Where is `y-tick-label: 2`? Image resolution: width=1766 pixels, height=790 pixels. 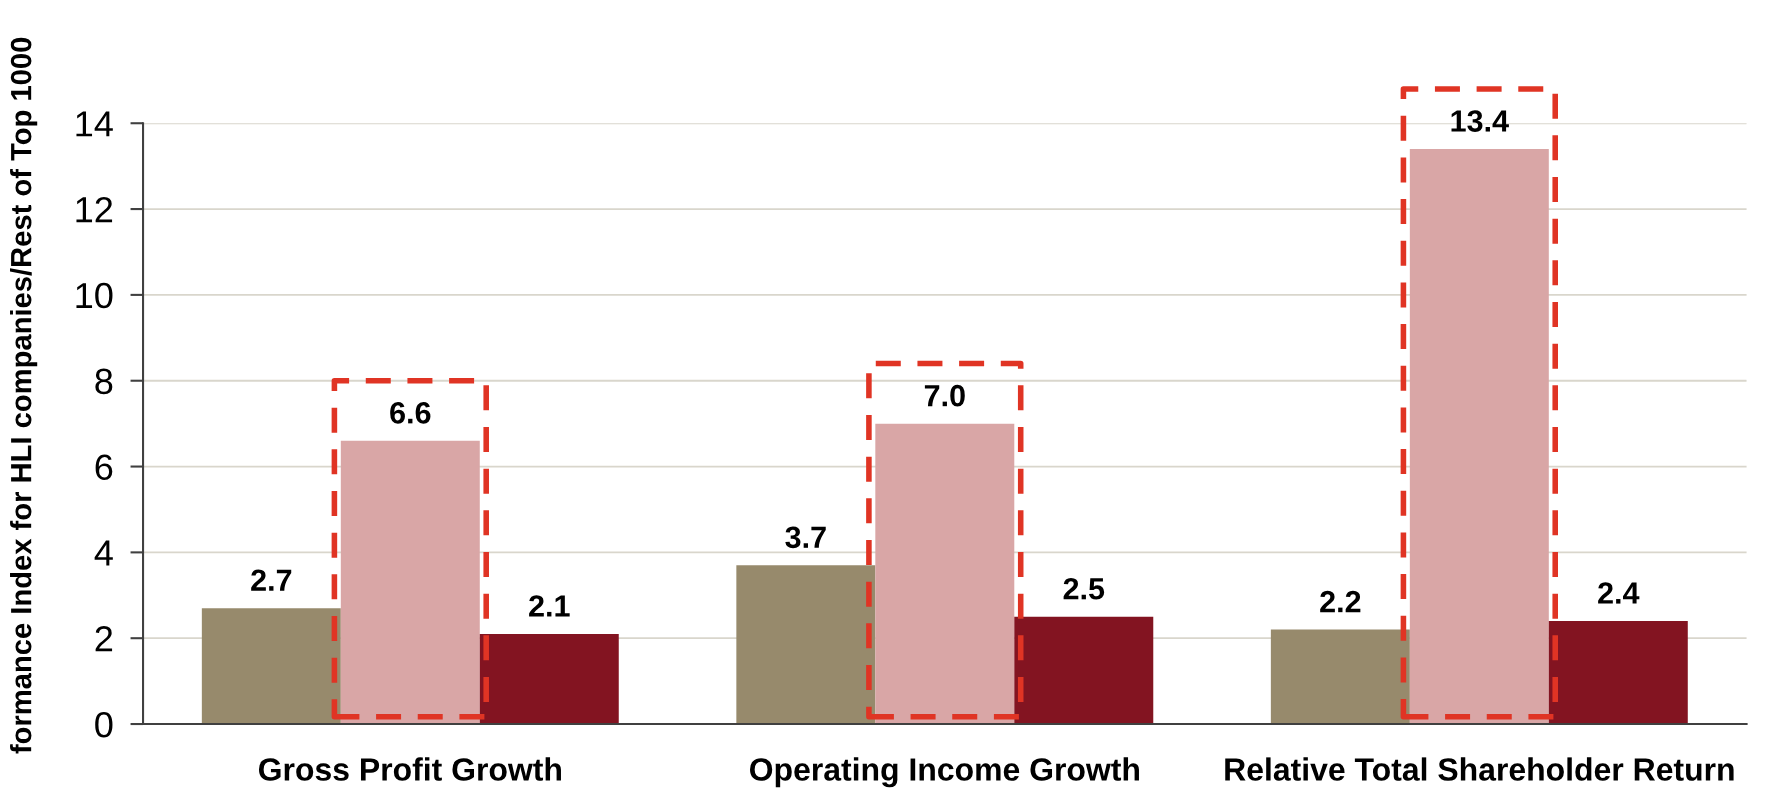 y-tick-label: 2 is located at coordinates (104, 639).